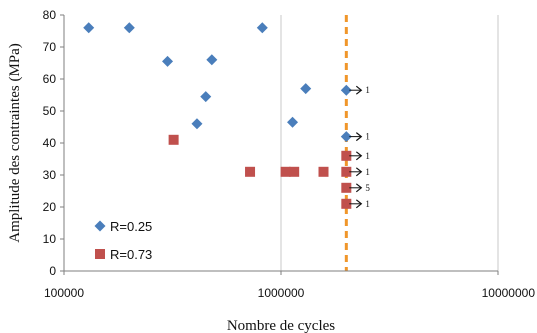  I want to click on y-tick-label-0: 0, so click(52, 271).